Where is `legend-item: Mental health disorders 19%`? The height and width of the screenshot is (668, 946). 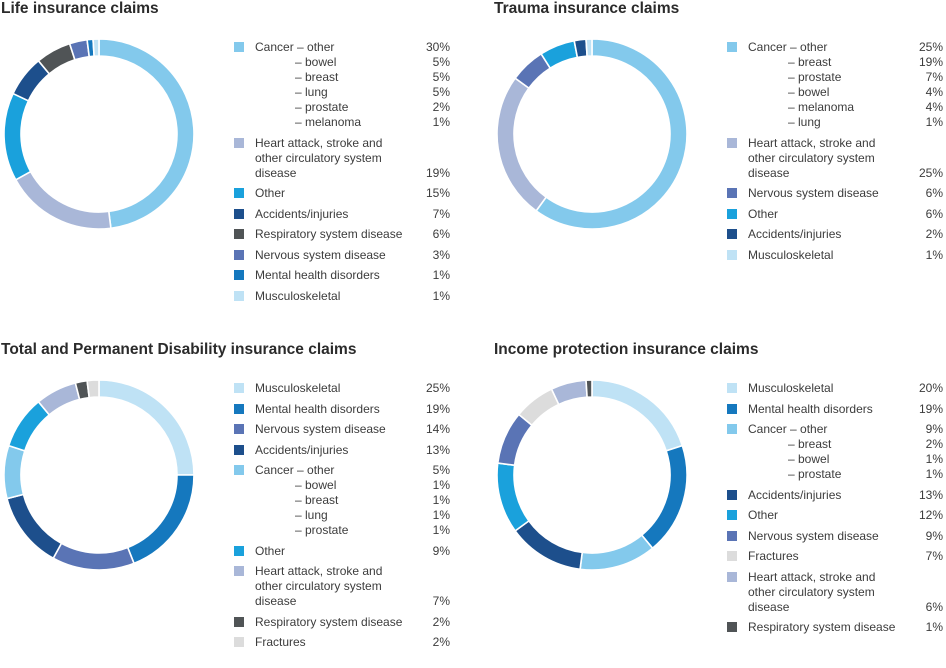
legend-item: Mental health disorders 19% is located at coordinates (342, 409).